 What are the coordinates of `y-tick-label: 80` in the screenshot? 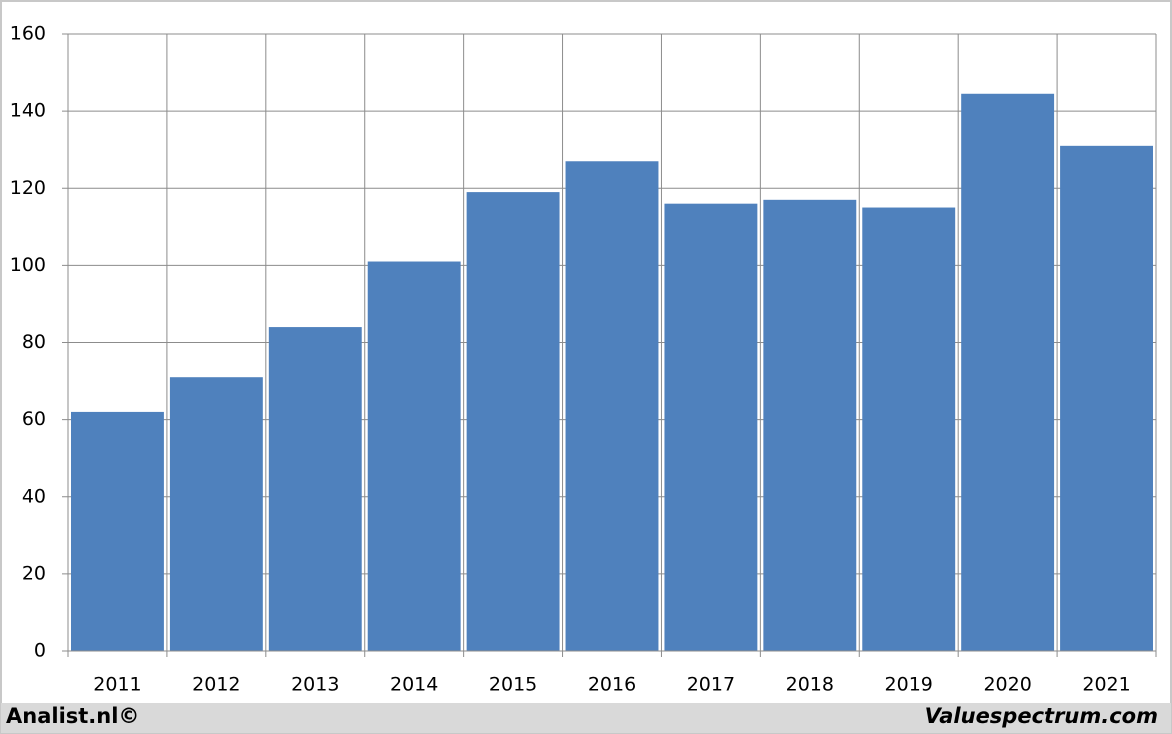 It's located at (34, 342).